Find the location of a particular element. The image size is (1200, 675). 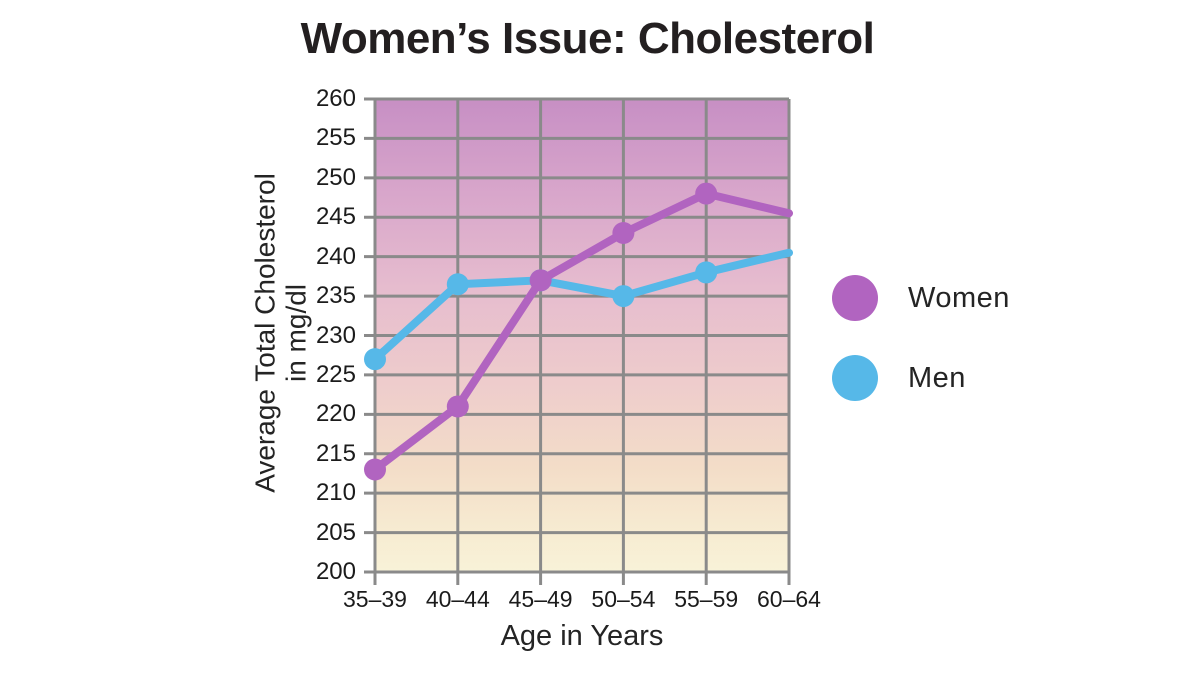

y-axis-title: Average Total Cholesterol in mg/dl is located at coordinates (281, 333).